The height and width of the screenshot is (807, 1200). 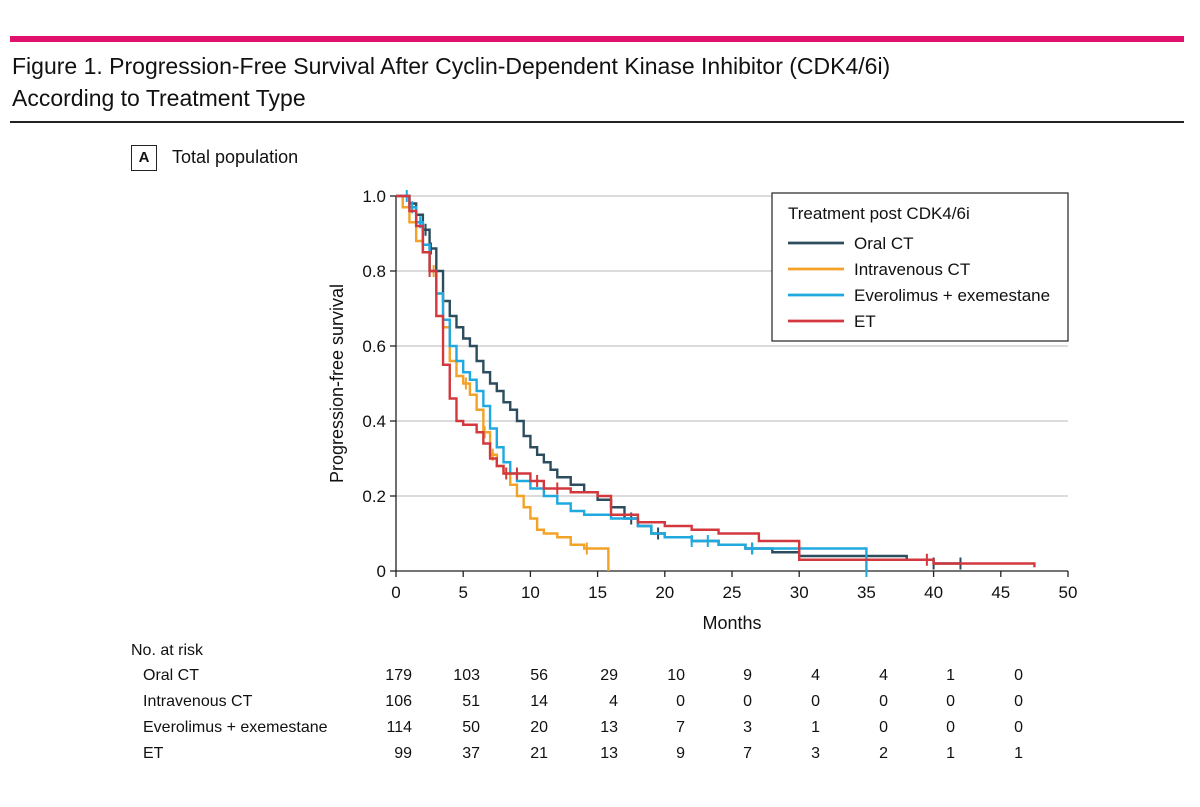 I want to click on x-tick-label: 30, so click(x=799, y=592).